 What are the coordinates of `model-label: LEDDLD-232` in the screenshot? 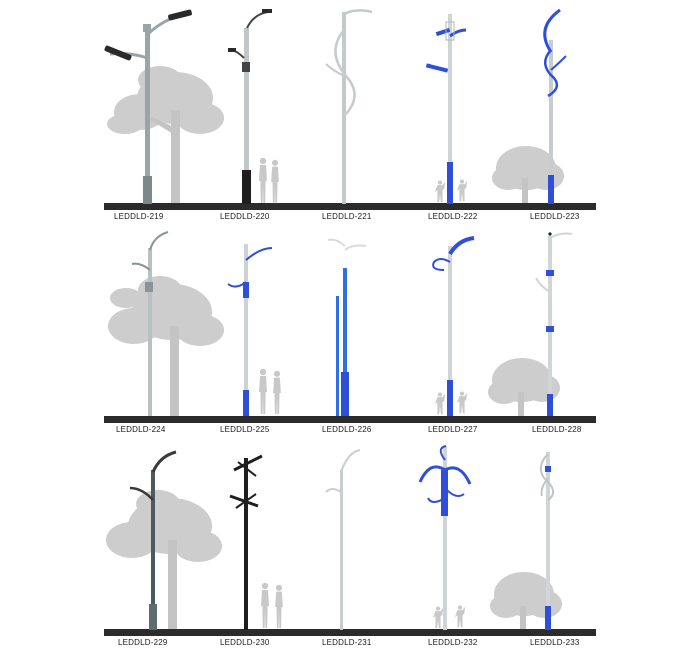 It's located at (453, 642).